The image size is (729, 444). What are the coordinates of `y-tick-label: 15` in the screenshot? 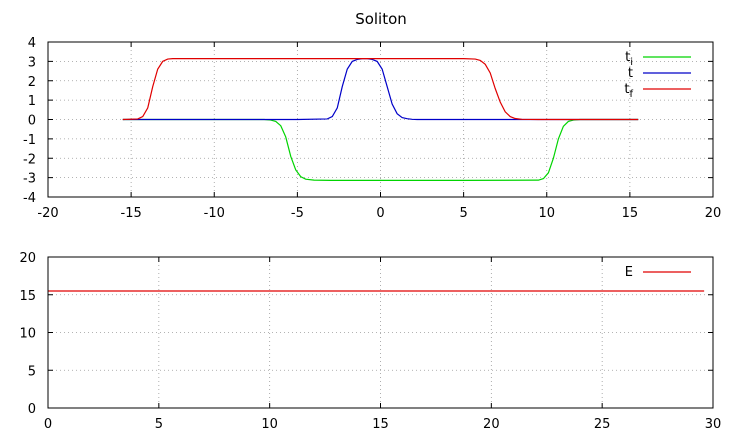 It's located at (27, 296).